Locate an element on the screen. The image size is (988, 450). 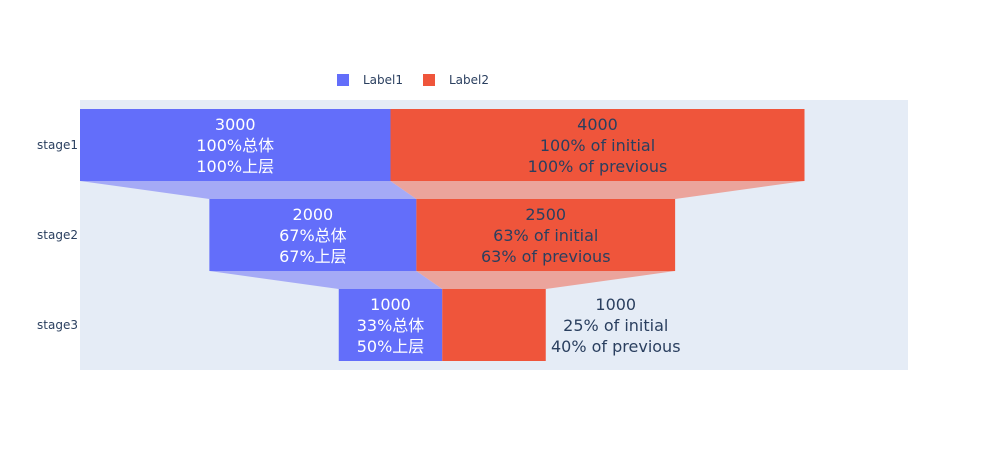
bar-label1-stage3 is located at coordinates (390, 325).